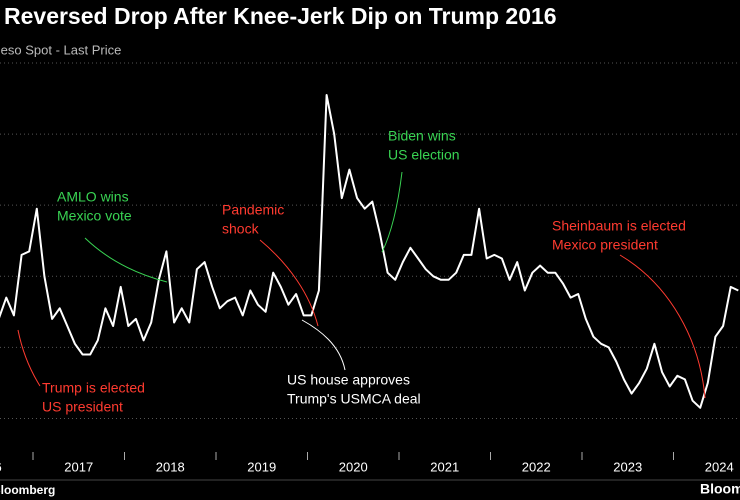  What do you see at coordinates (719, 466) in the screenshot?
I see `x-tick-label: 2024` at bounding box center [719, 466].